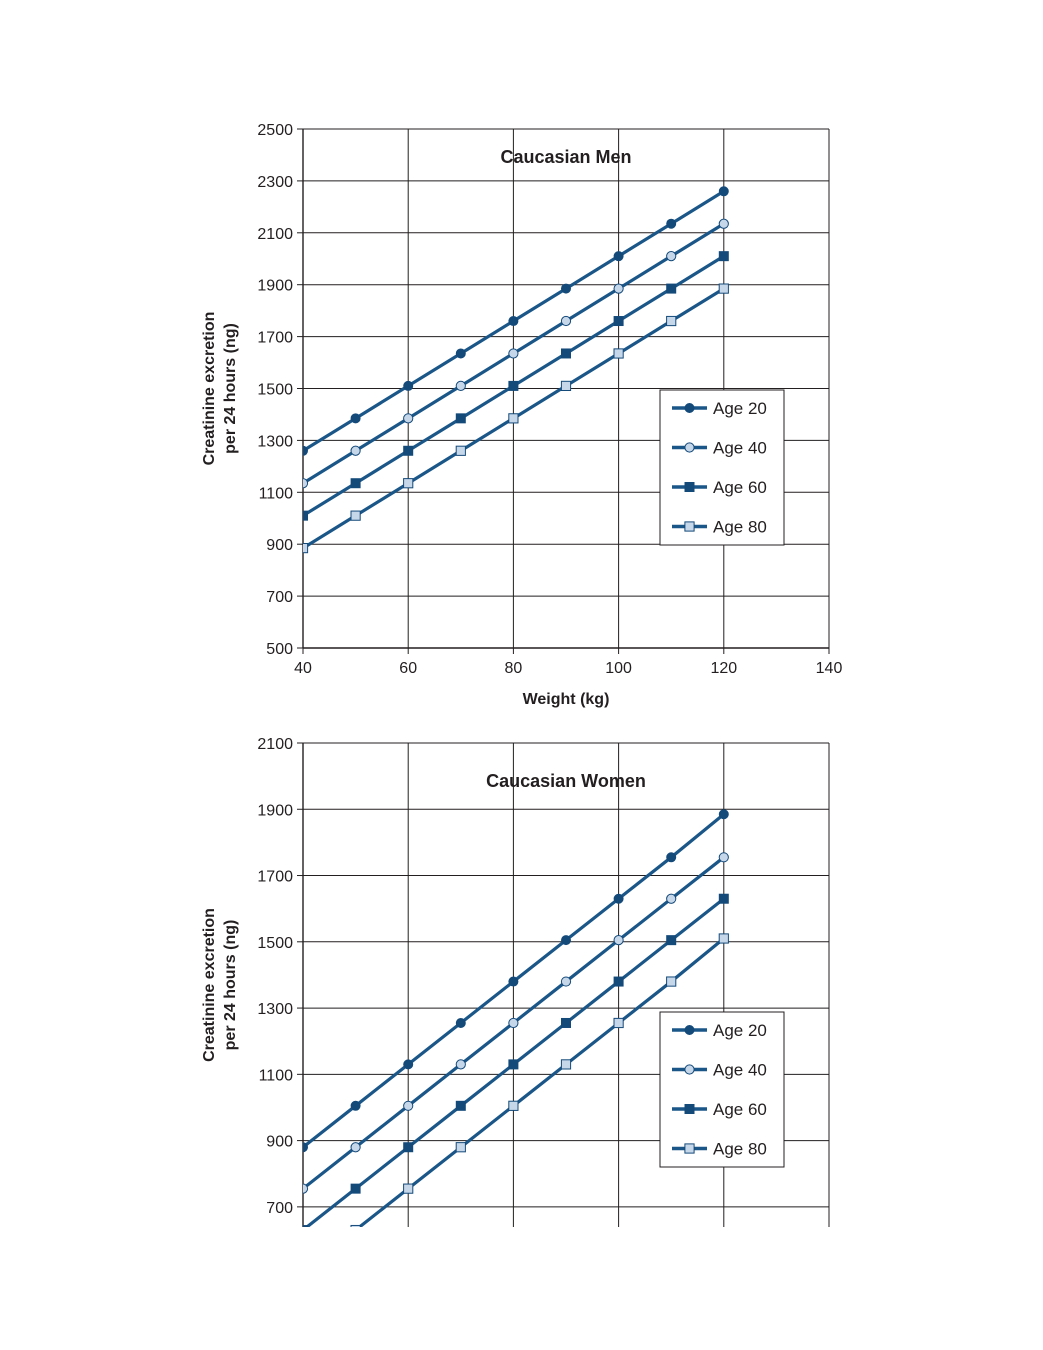 The image size is (1043, 1350). Describe the element at coordinates (275, 744) in the screenshot. I see `y-tick-label: 2100` at that location.